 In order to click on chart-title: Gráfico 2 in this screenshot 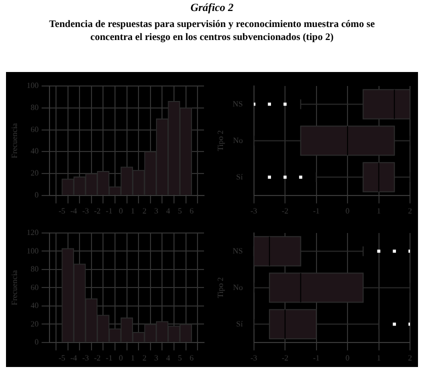, I will do `click(212, 9)`.